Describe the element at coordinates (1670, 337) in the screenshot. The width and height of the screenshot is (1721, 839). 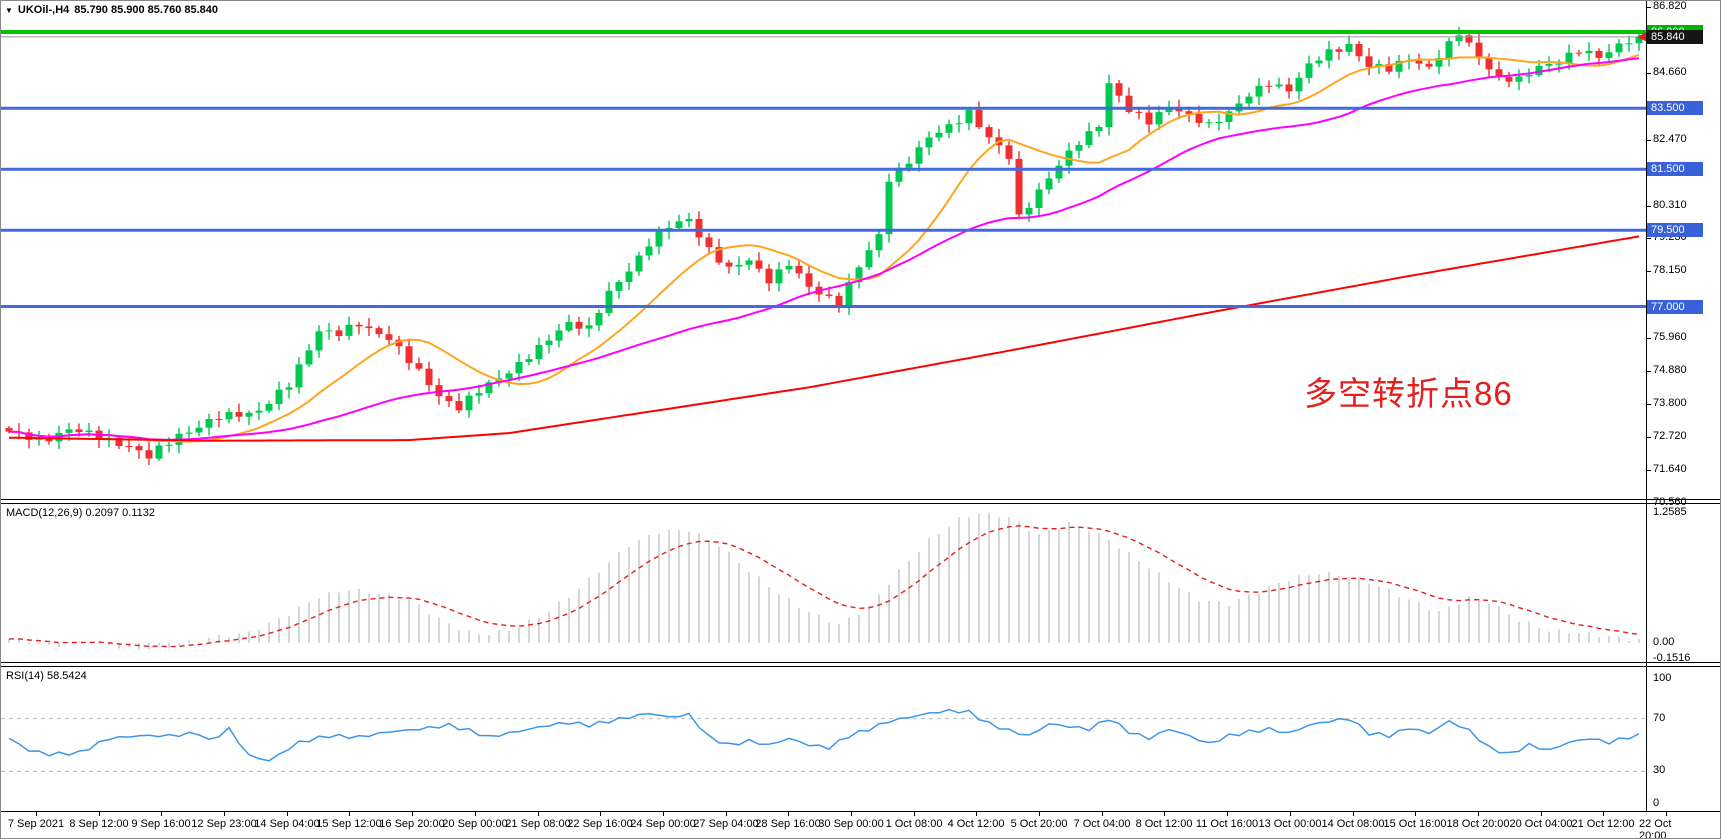
I see `price-tick-label: 75.960` at that location.